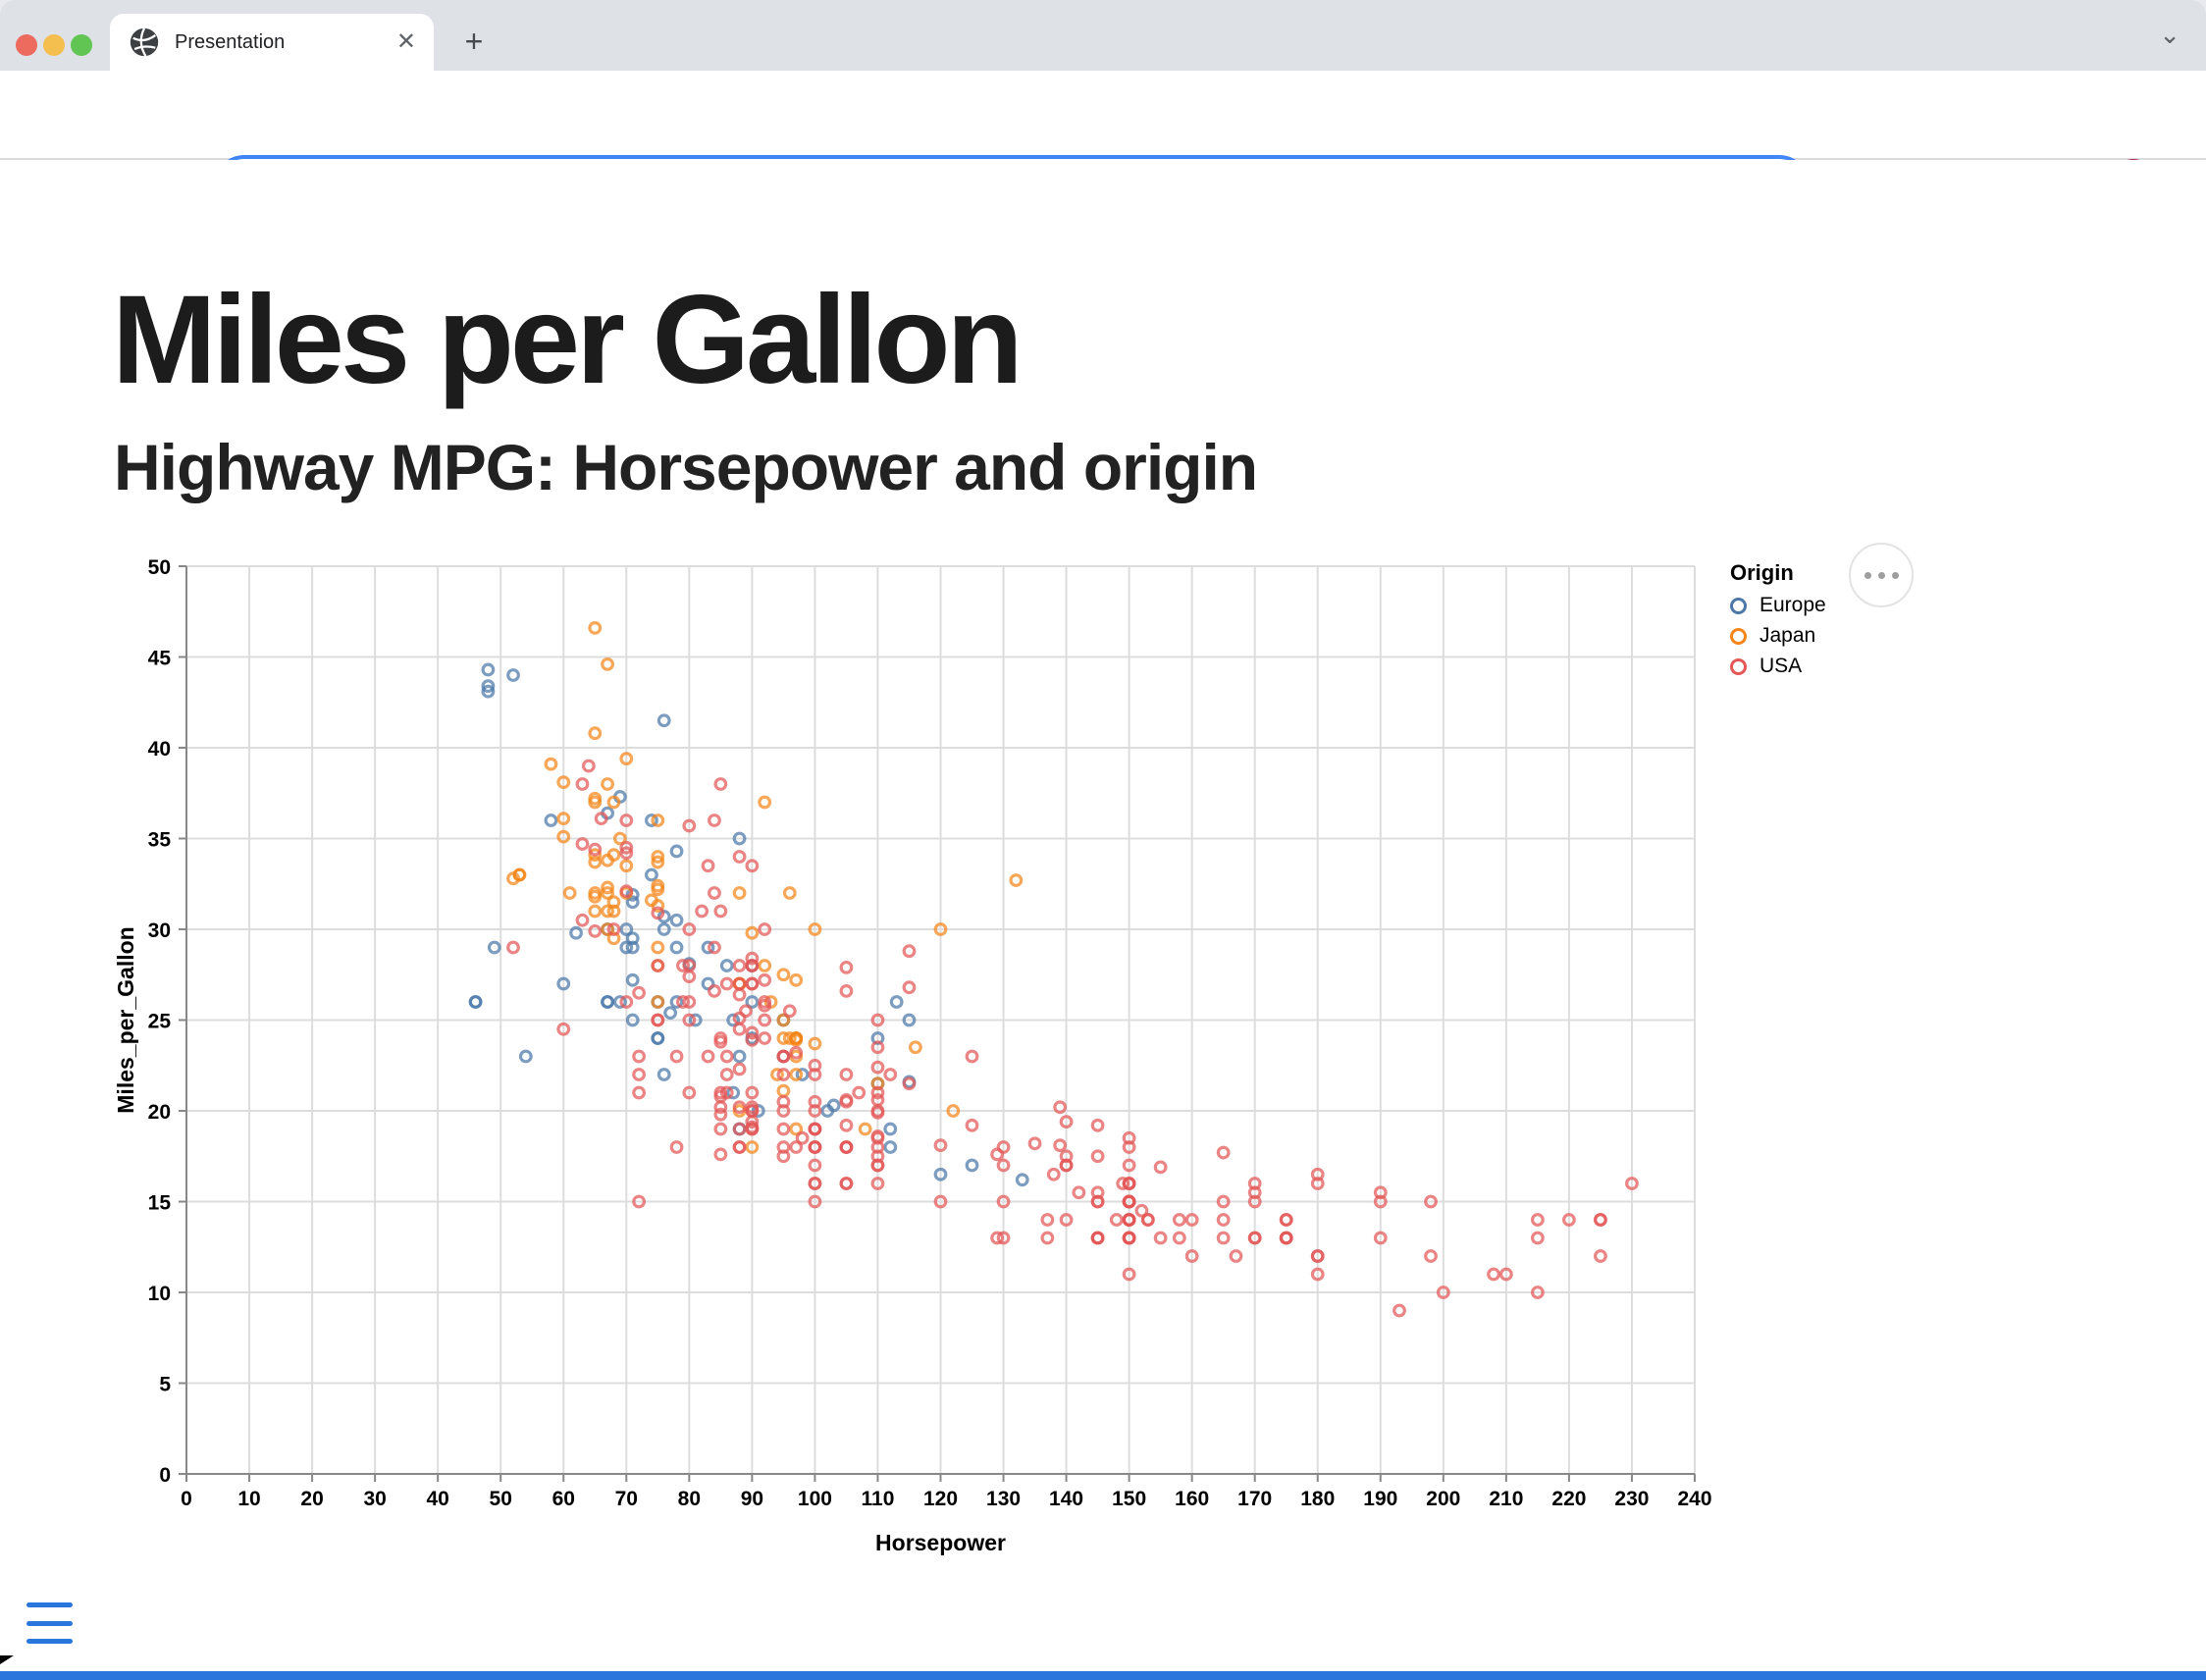  What do you see at coordinates (160, 659) in the screenshot?
I see `svg-text: 45` at bounding box center [160, 659].